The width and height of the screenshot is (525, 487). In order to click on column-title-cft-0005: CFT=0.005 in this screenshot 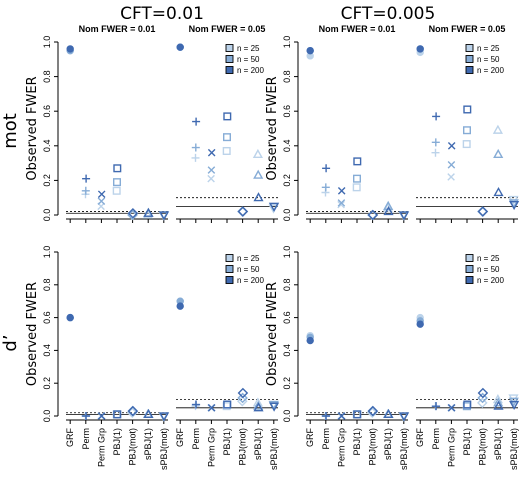, I will do `click(388, 14)`.